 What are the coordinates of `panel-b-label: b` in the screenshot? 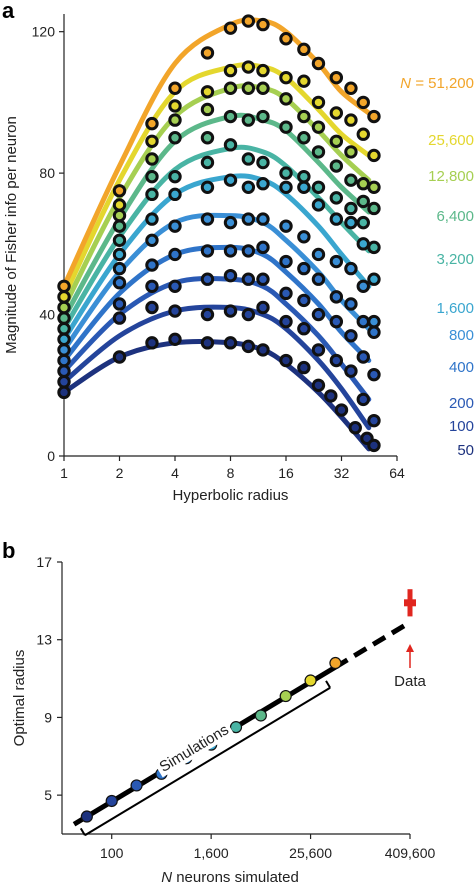 It's located at (8, 550).